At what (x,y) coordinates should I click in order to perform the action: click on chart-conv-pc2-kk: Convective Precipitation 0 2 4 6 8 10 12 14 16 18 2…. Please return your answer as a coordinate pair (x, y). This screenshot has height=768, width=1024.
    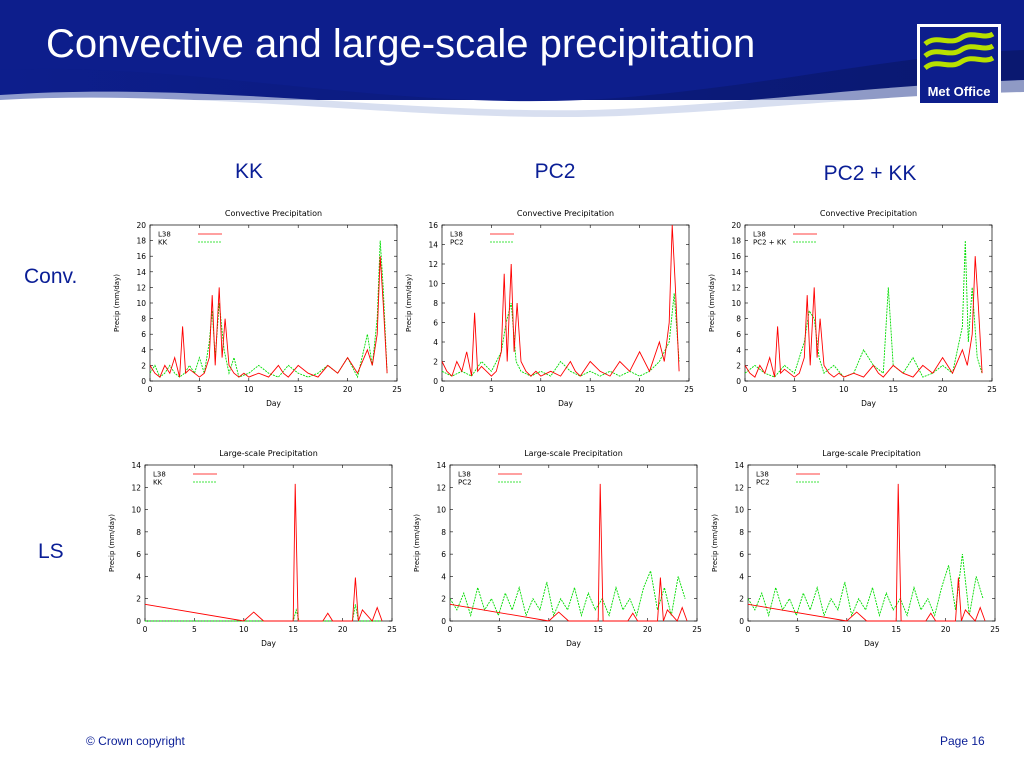
    Looking at the image, I should click on (850, 308).